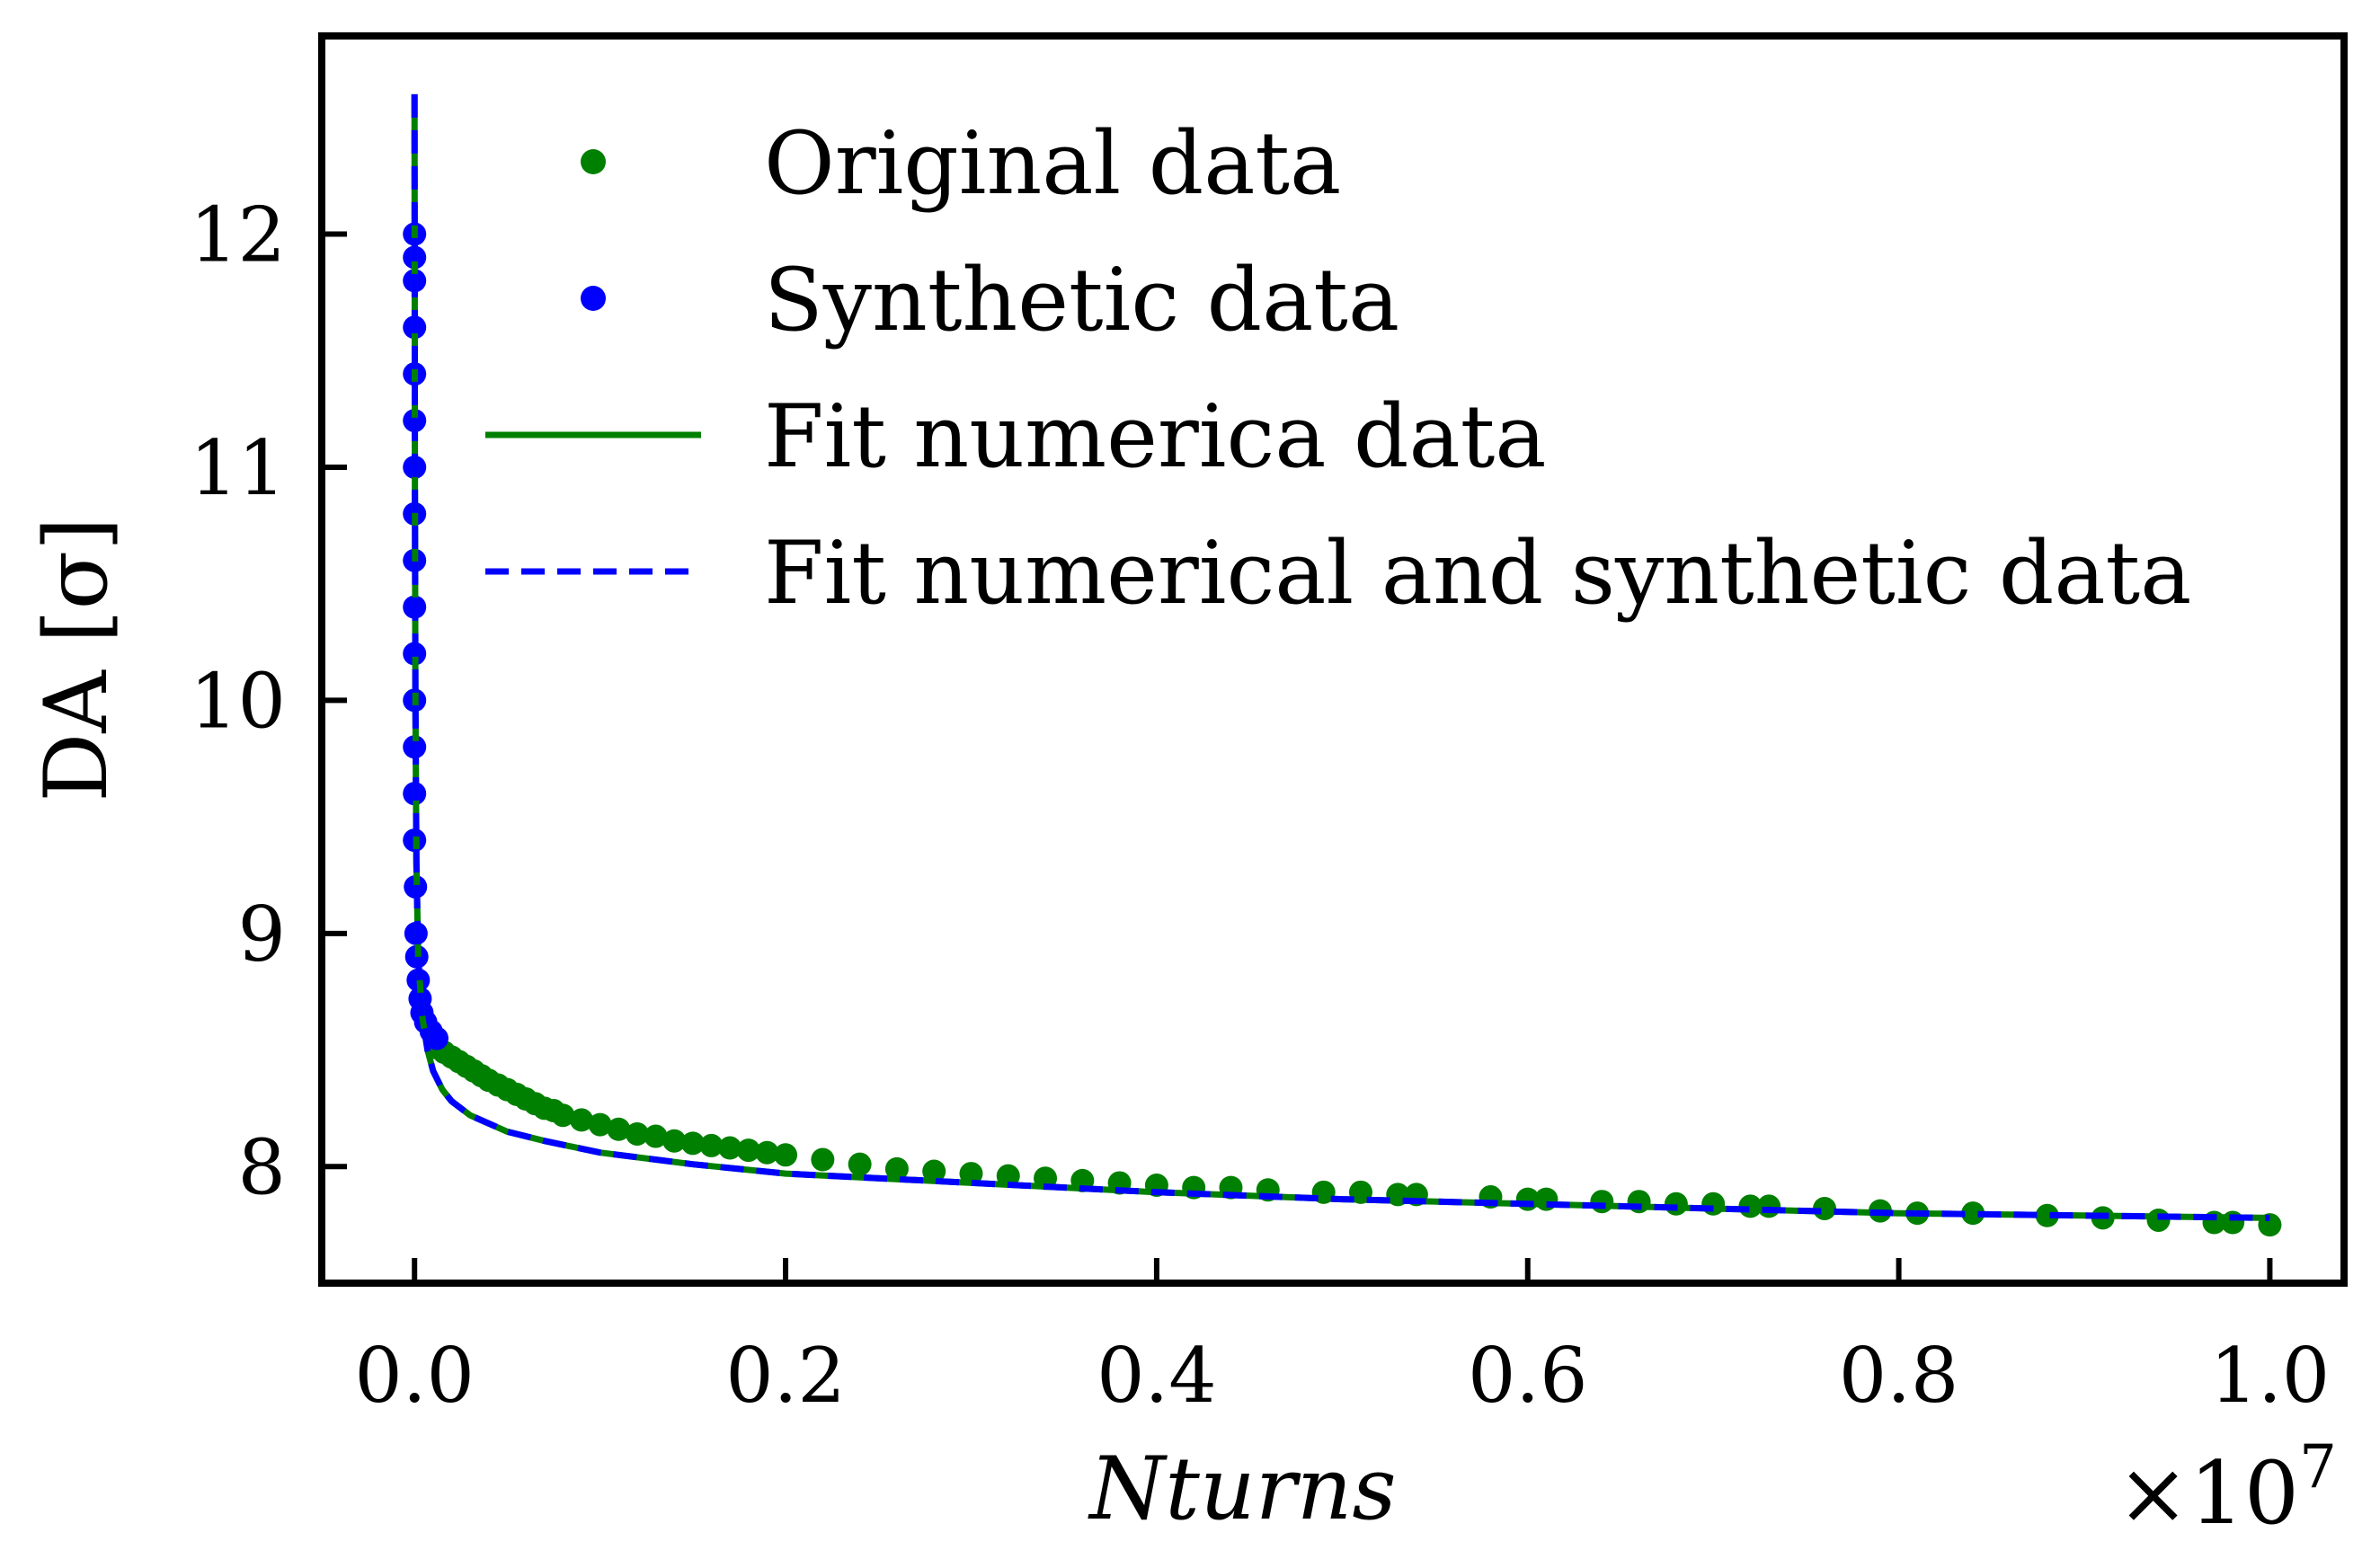 The image size is (2380, 1559). What do you see at coordinates (425, 636) in the screenshot?
I see `series-synthetic-data` at bounding box center [425, 636].